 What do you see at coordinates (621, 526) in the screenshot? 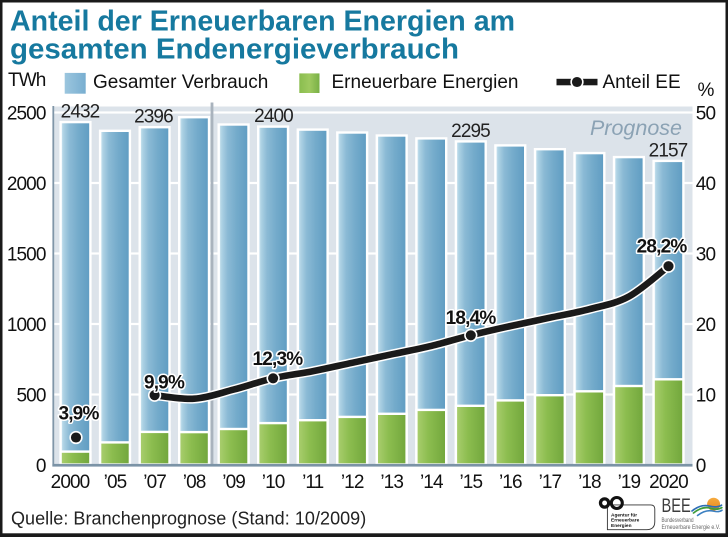
I see `svg-text: Energien` at bounding box center [621, 526].